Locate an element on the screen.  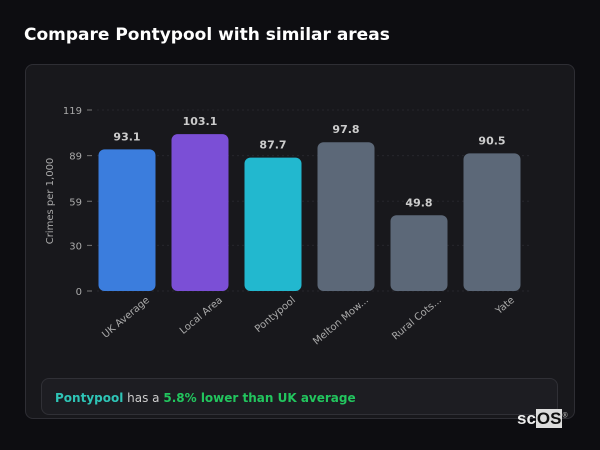
x-tick-label: UK Average is located at coordinates (126, 318).